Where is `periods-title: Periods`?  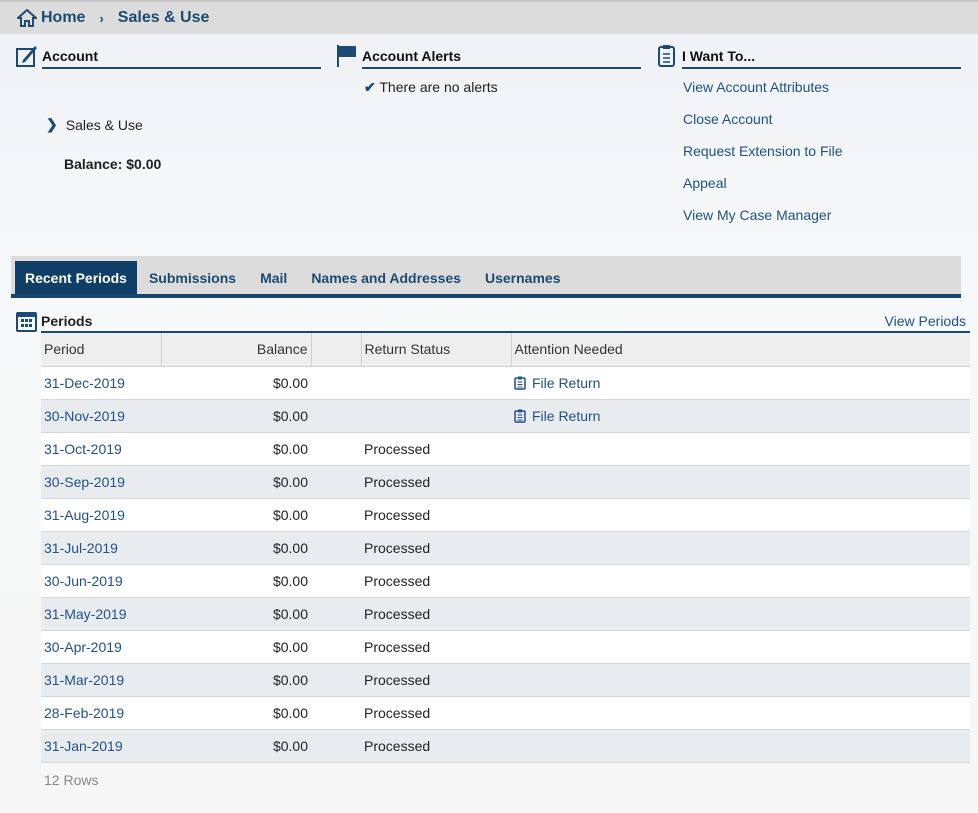 periods-title: Periods is located at coordinates (67, 321).